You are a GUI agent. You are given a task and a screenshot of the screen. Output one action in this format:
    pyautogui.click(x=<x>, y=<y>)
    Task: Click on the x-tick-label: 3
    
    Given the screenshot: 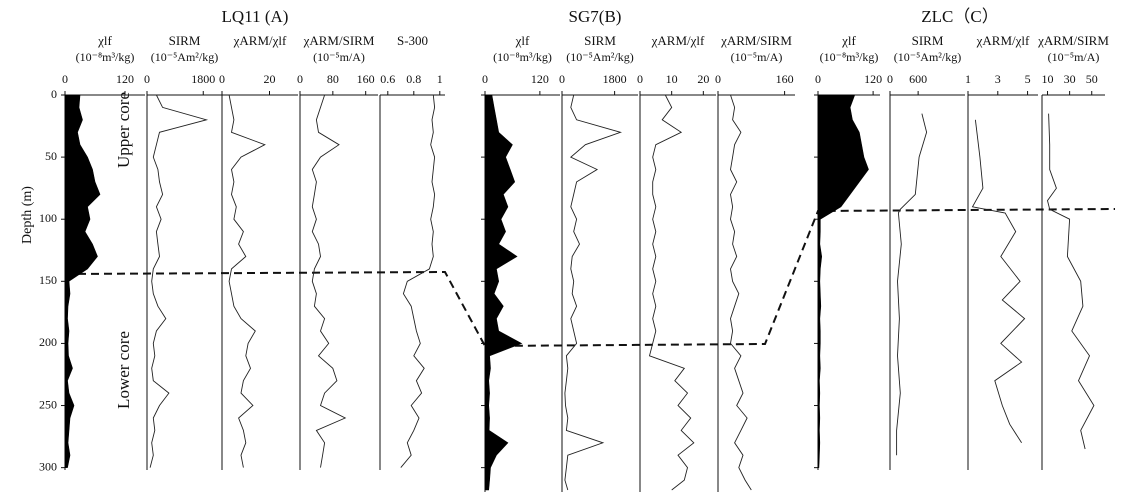 What is the action you would take?
    pyautogui.click(x=998, y=79)
    